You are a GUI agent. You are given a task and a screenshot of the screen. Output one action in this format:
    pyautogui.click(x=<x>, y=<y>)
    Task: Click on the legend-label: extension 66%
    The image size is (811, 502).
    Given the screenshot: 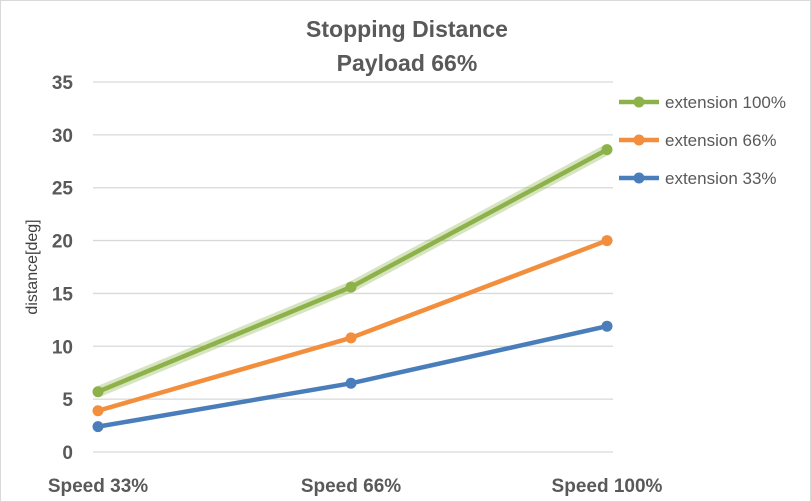 What is the action you would take?
    pyautogui.click(x=721, y=140)
    